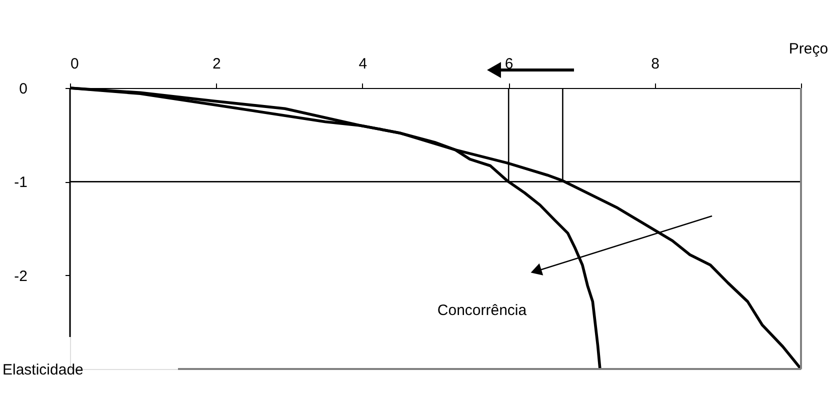 The height and width of the screenshot is (407, 834). I want to click on annotation: Concorrência, so click(482, 310).